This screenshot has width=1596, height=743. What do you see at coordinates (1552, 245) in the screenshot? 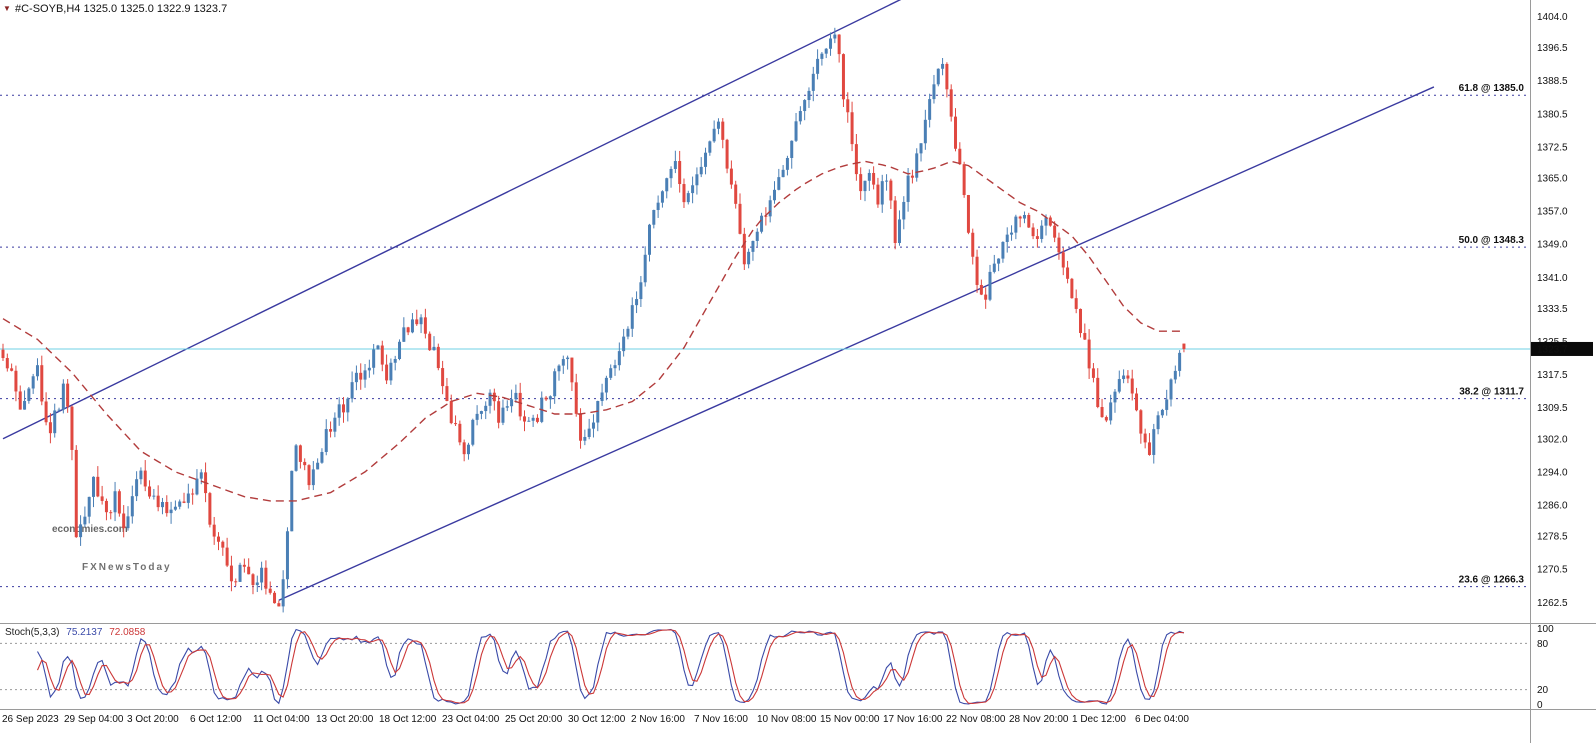
I see `price-tick-label: 1349.0` at bounding box center [1552, 245].